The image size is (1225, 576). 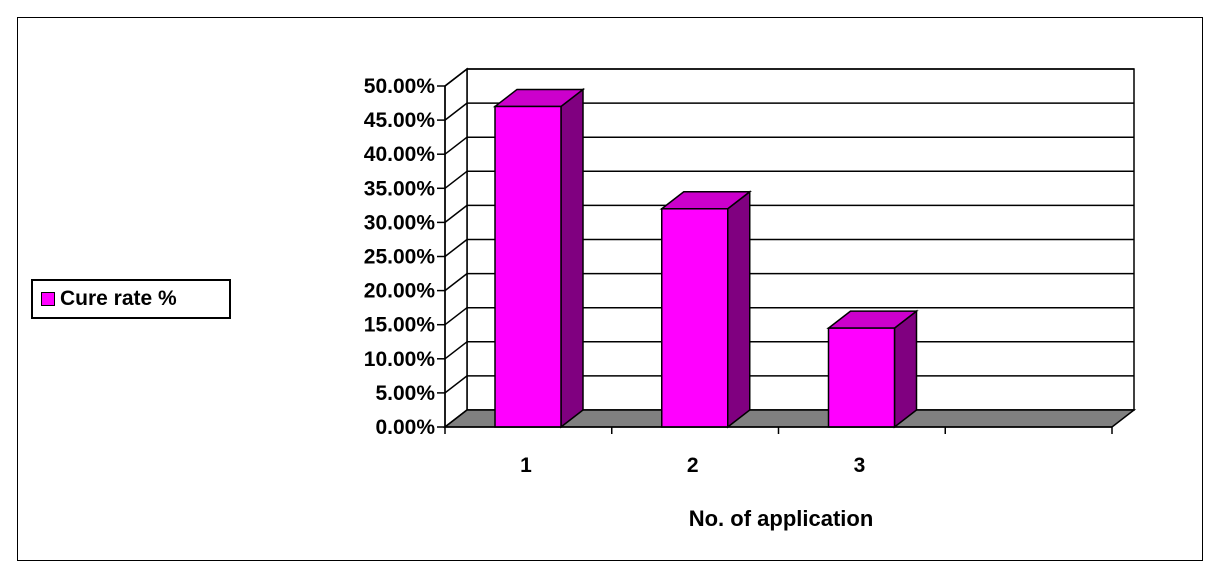 What do you see at coordinates (400, 86) in the screenshot?
I see `y-tick-label: 50.00%` at bounding box center [400, 86].